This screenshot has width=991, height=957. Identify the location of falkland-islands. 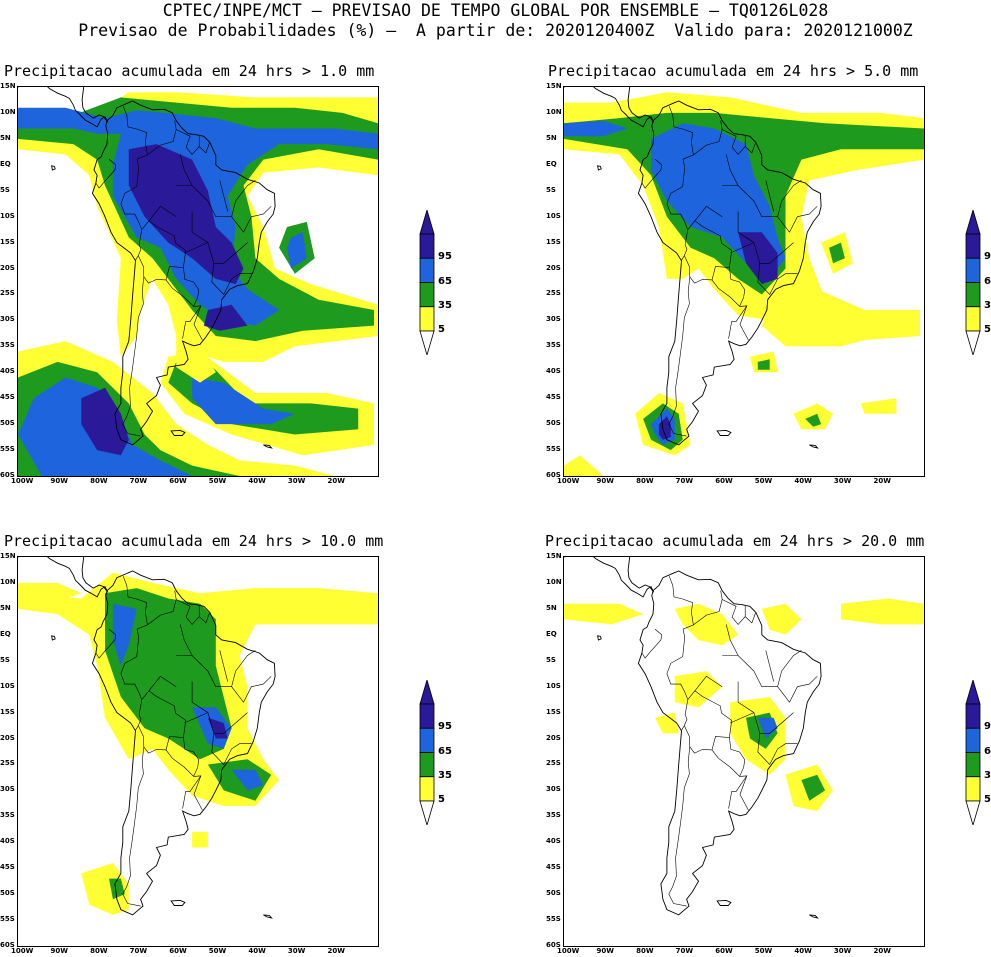
(724, 432).